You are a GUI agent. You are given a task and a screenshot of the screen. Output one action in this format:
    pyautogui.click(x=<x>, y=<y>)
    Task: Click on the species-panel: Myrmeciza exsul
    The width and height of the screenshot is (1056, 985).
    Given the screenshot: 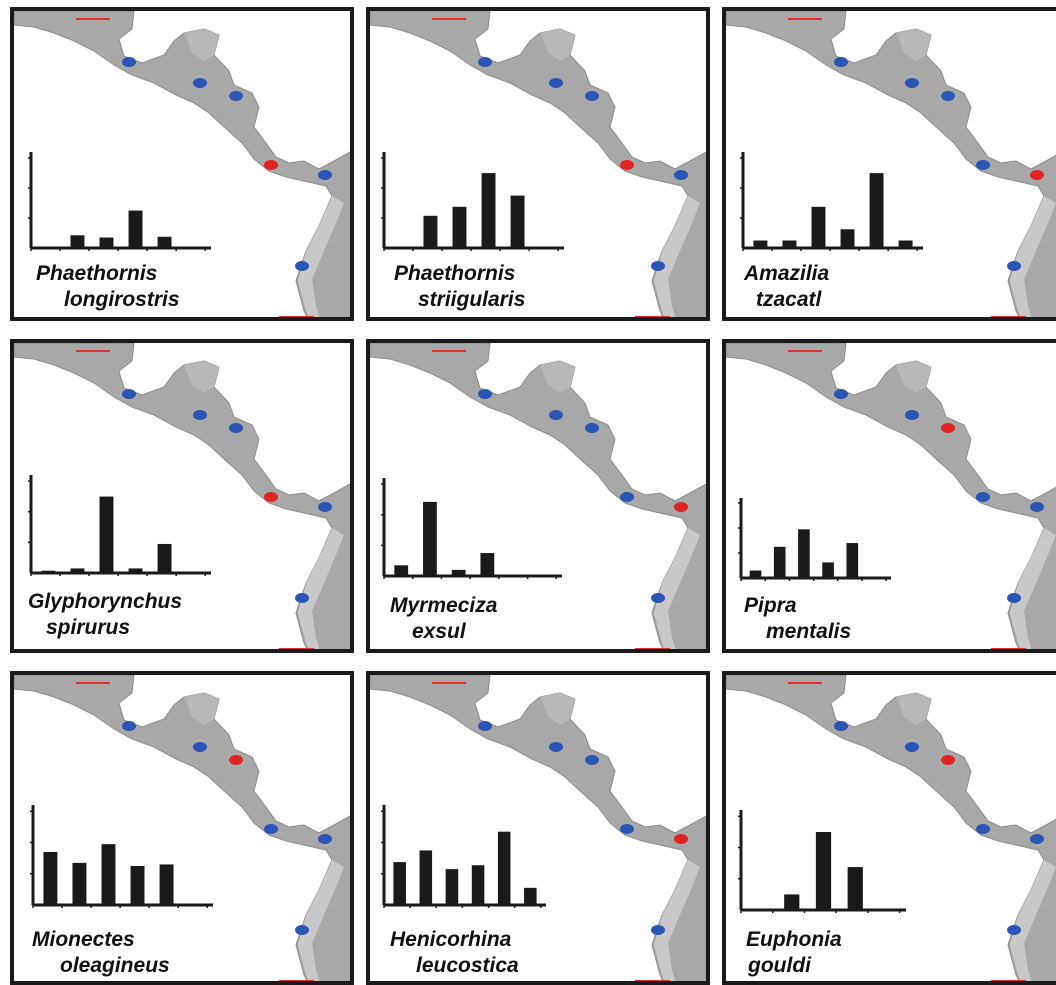 What is the action you would take?
    pyautogui.click(x=538, y=496)
    